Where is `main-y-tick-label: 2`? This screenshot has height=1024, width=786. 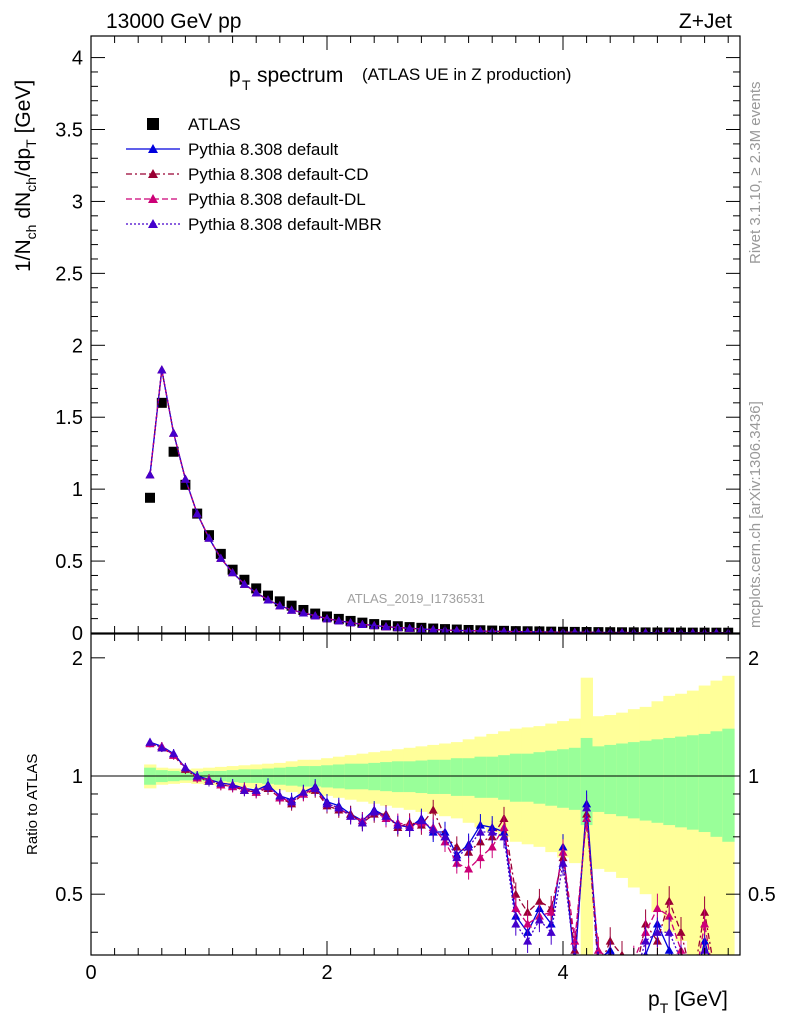
main-y-tick-label: 2 is located at coordinates (77, 346).